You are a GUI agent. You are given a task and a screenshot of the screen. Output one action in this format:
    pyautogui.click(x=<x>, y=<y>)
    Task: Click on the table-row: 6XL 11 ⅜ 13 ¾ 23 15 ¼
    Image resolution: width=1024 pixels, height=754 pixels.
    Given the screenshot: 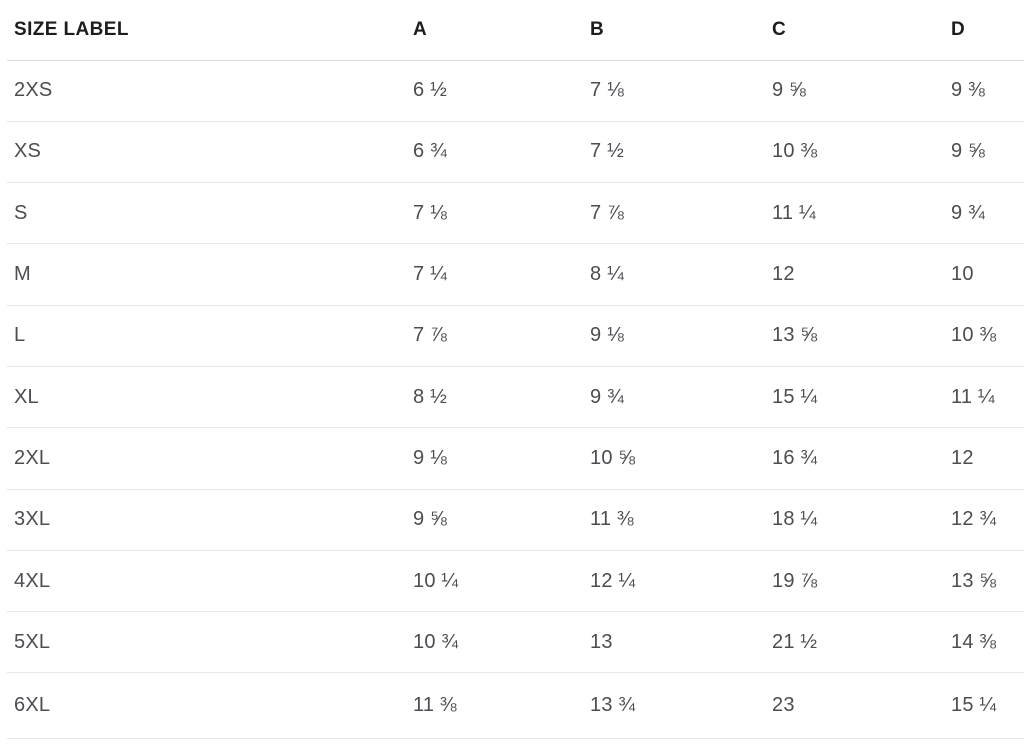 What is the action you would take?
    pyautogui.click(x=515, y=706)
    